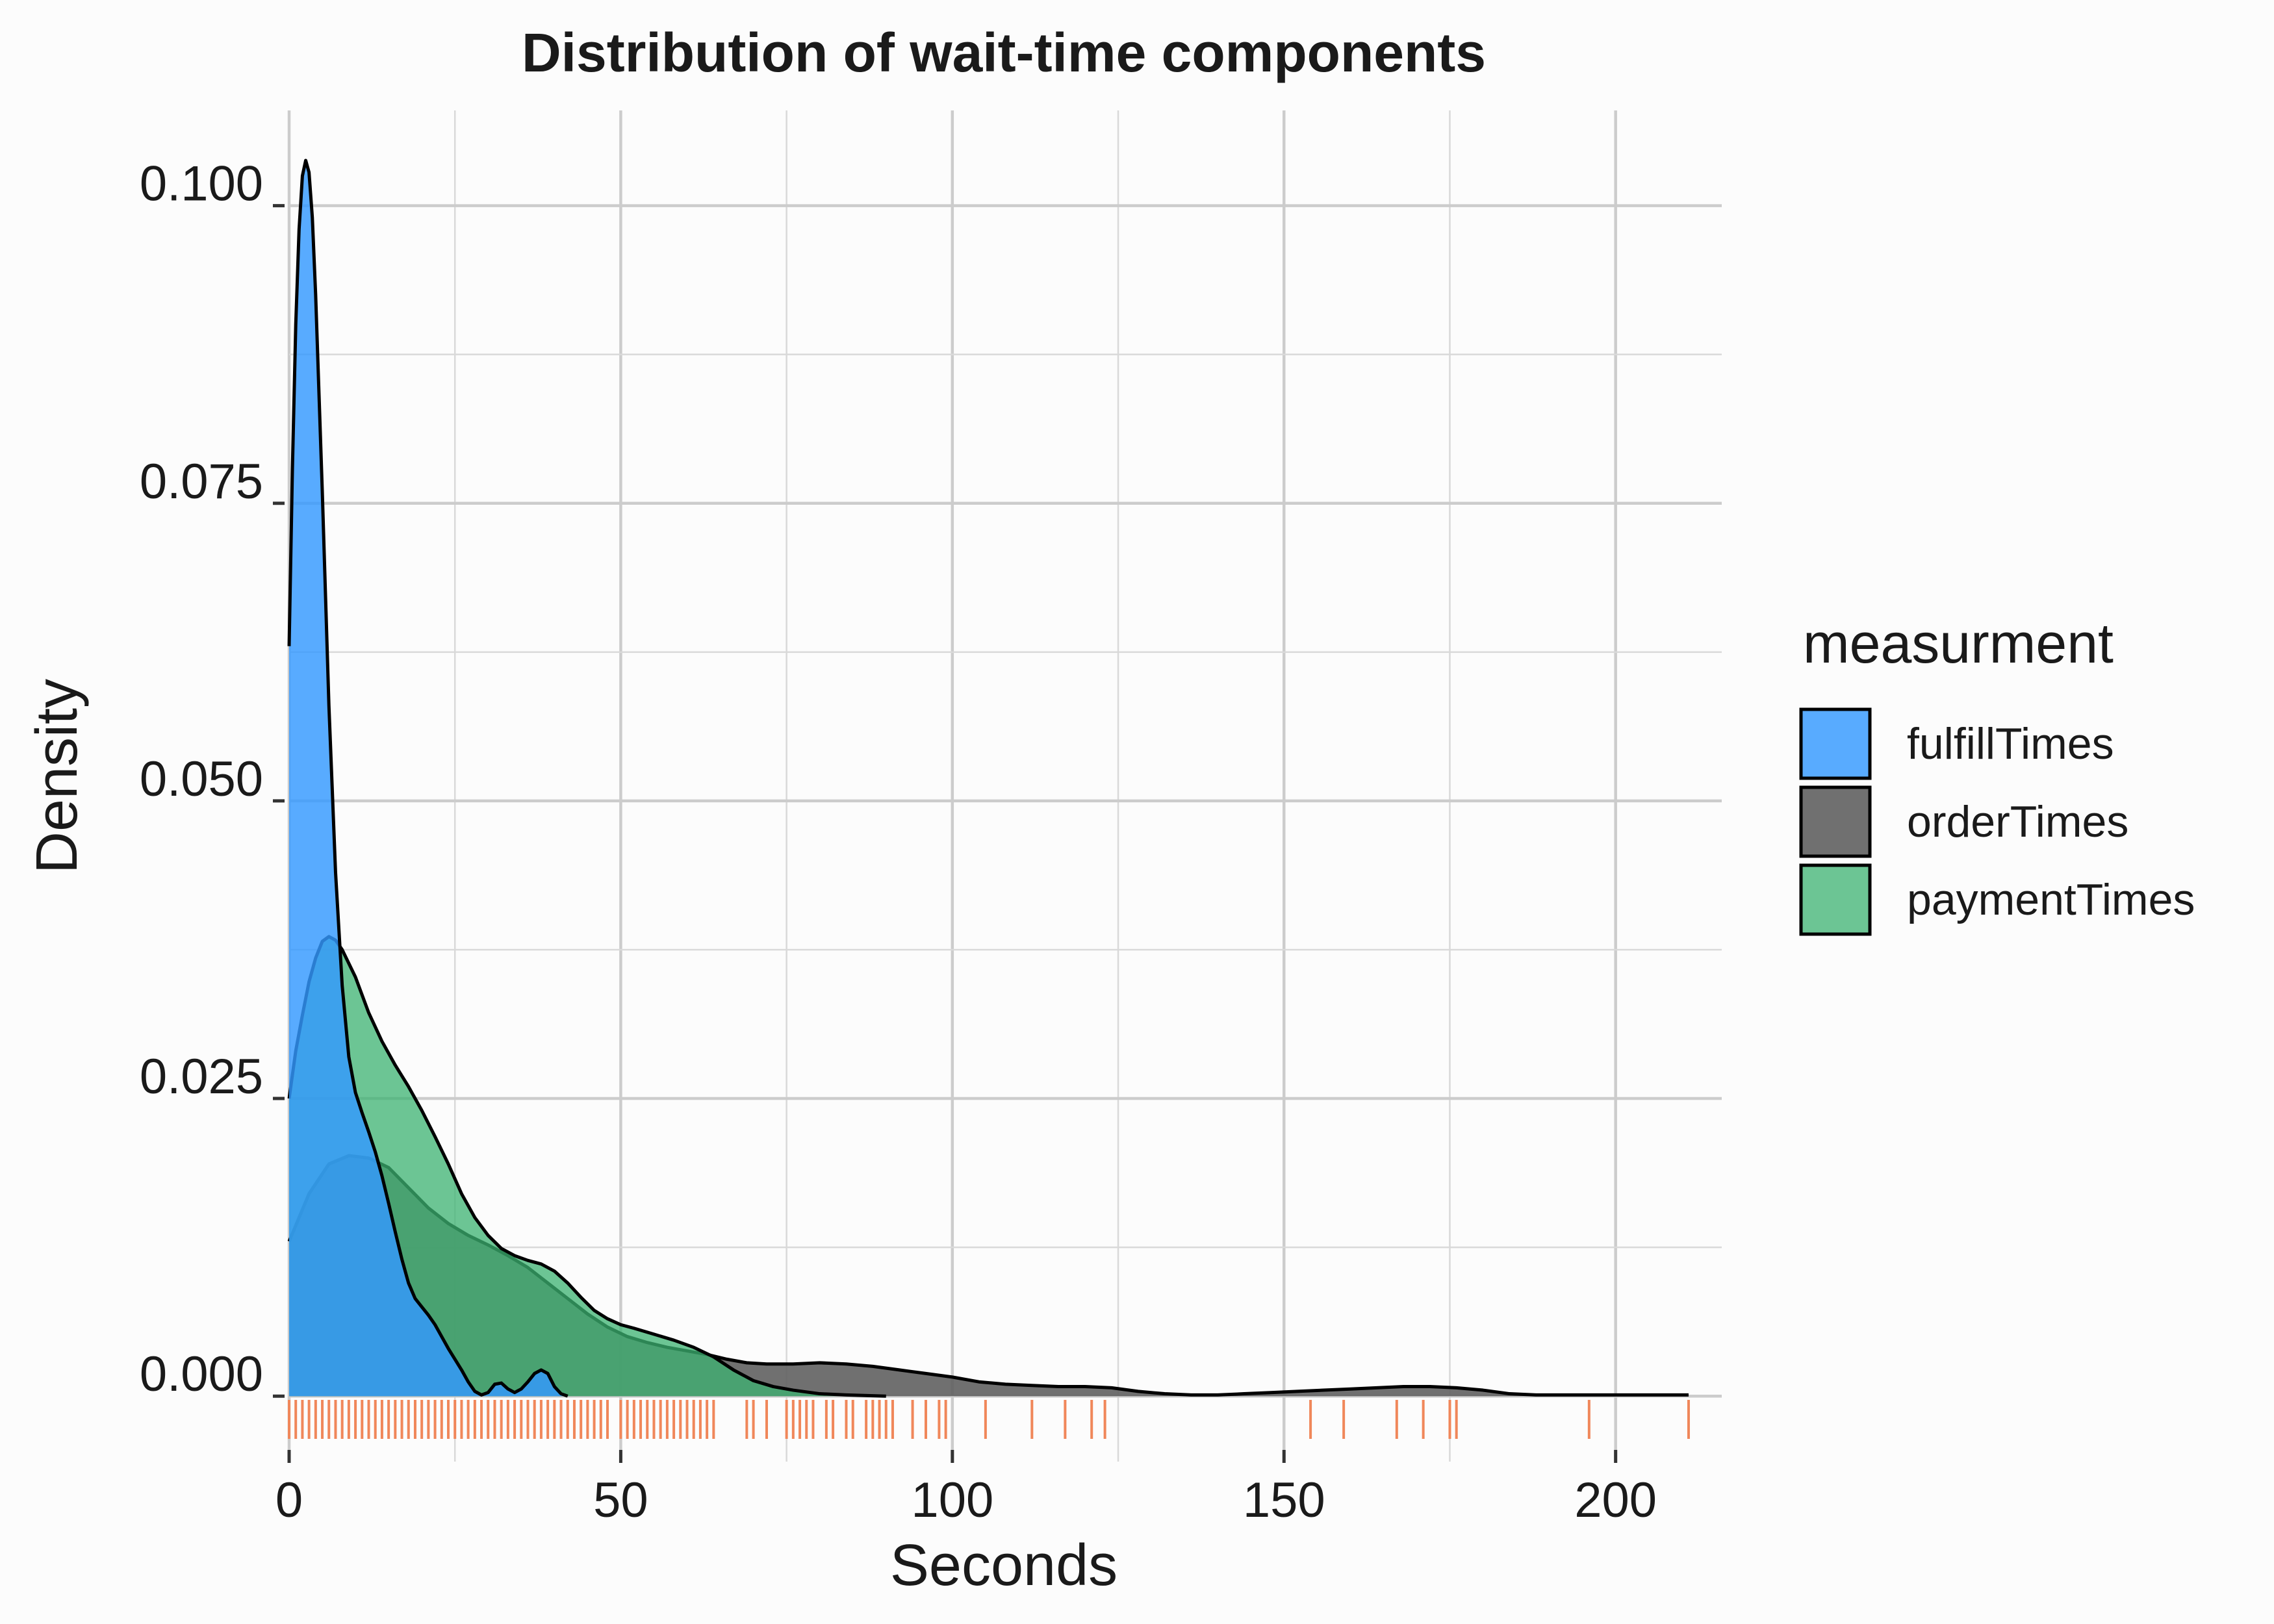  I want to click on density-area-paymentTimes, so click(587, 1166).